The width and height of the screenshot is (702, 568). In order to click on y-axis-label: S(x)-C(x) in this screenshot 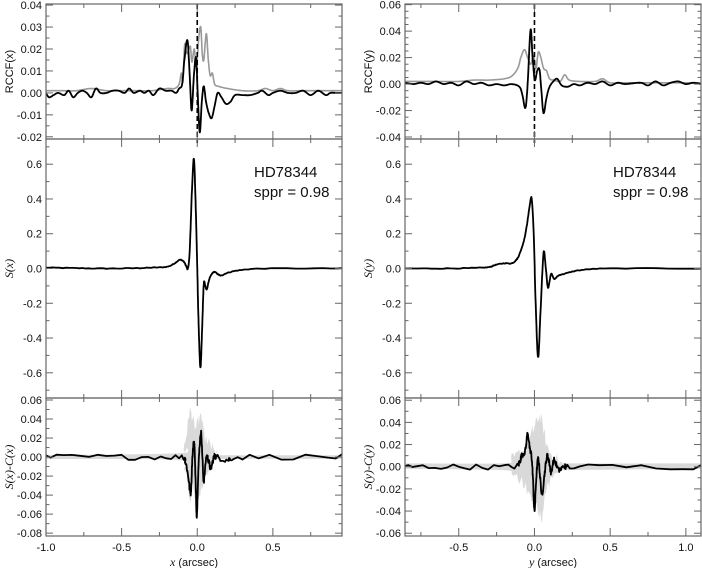, I will do `click(9, 467)`.